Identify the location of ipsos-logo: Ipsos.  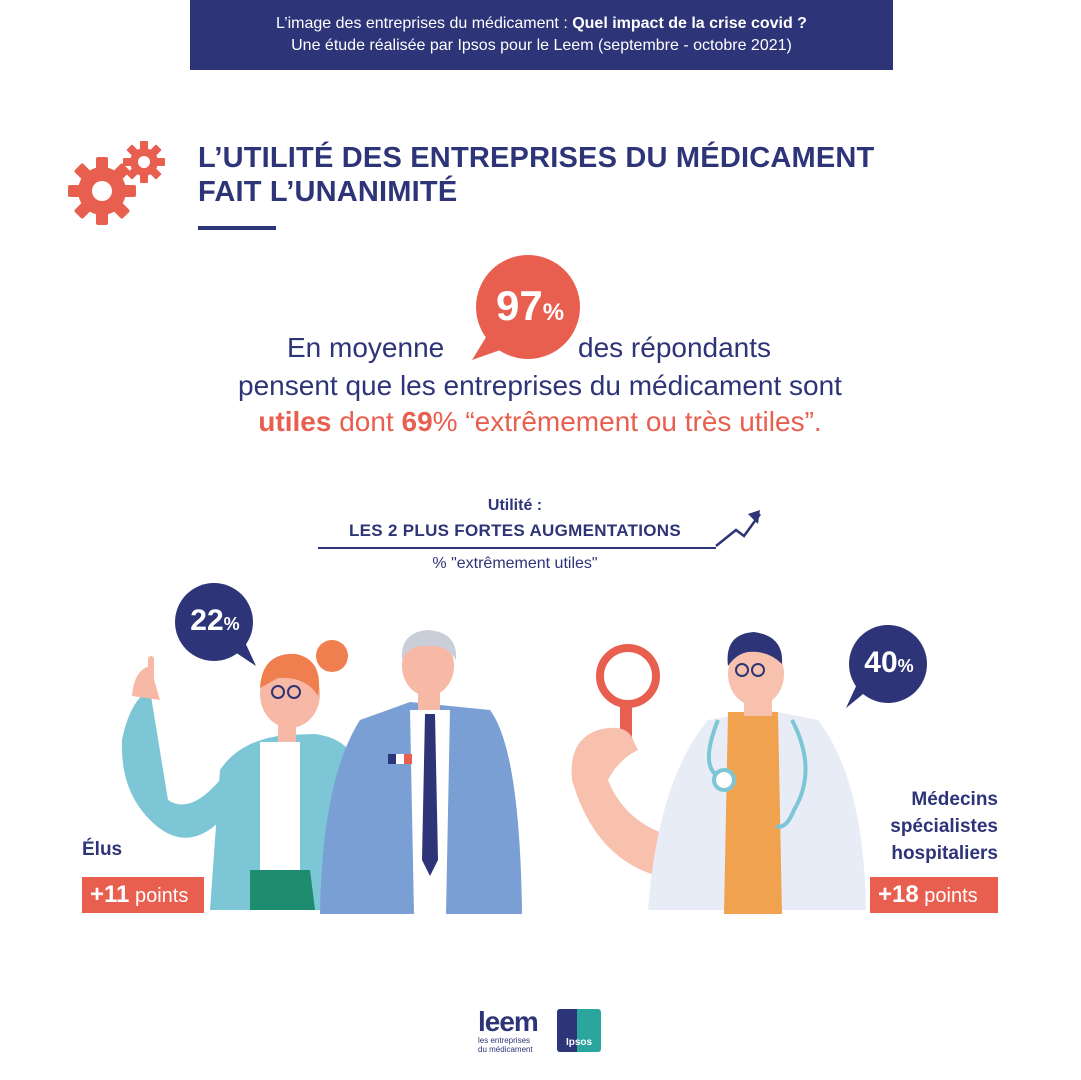
(579, 1030).